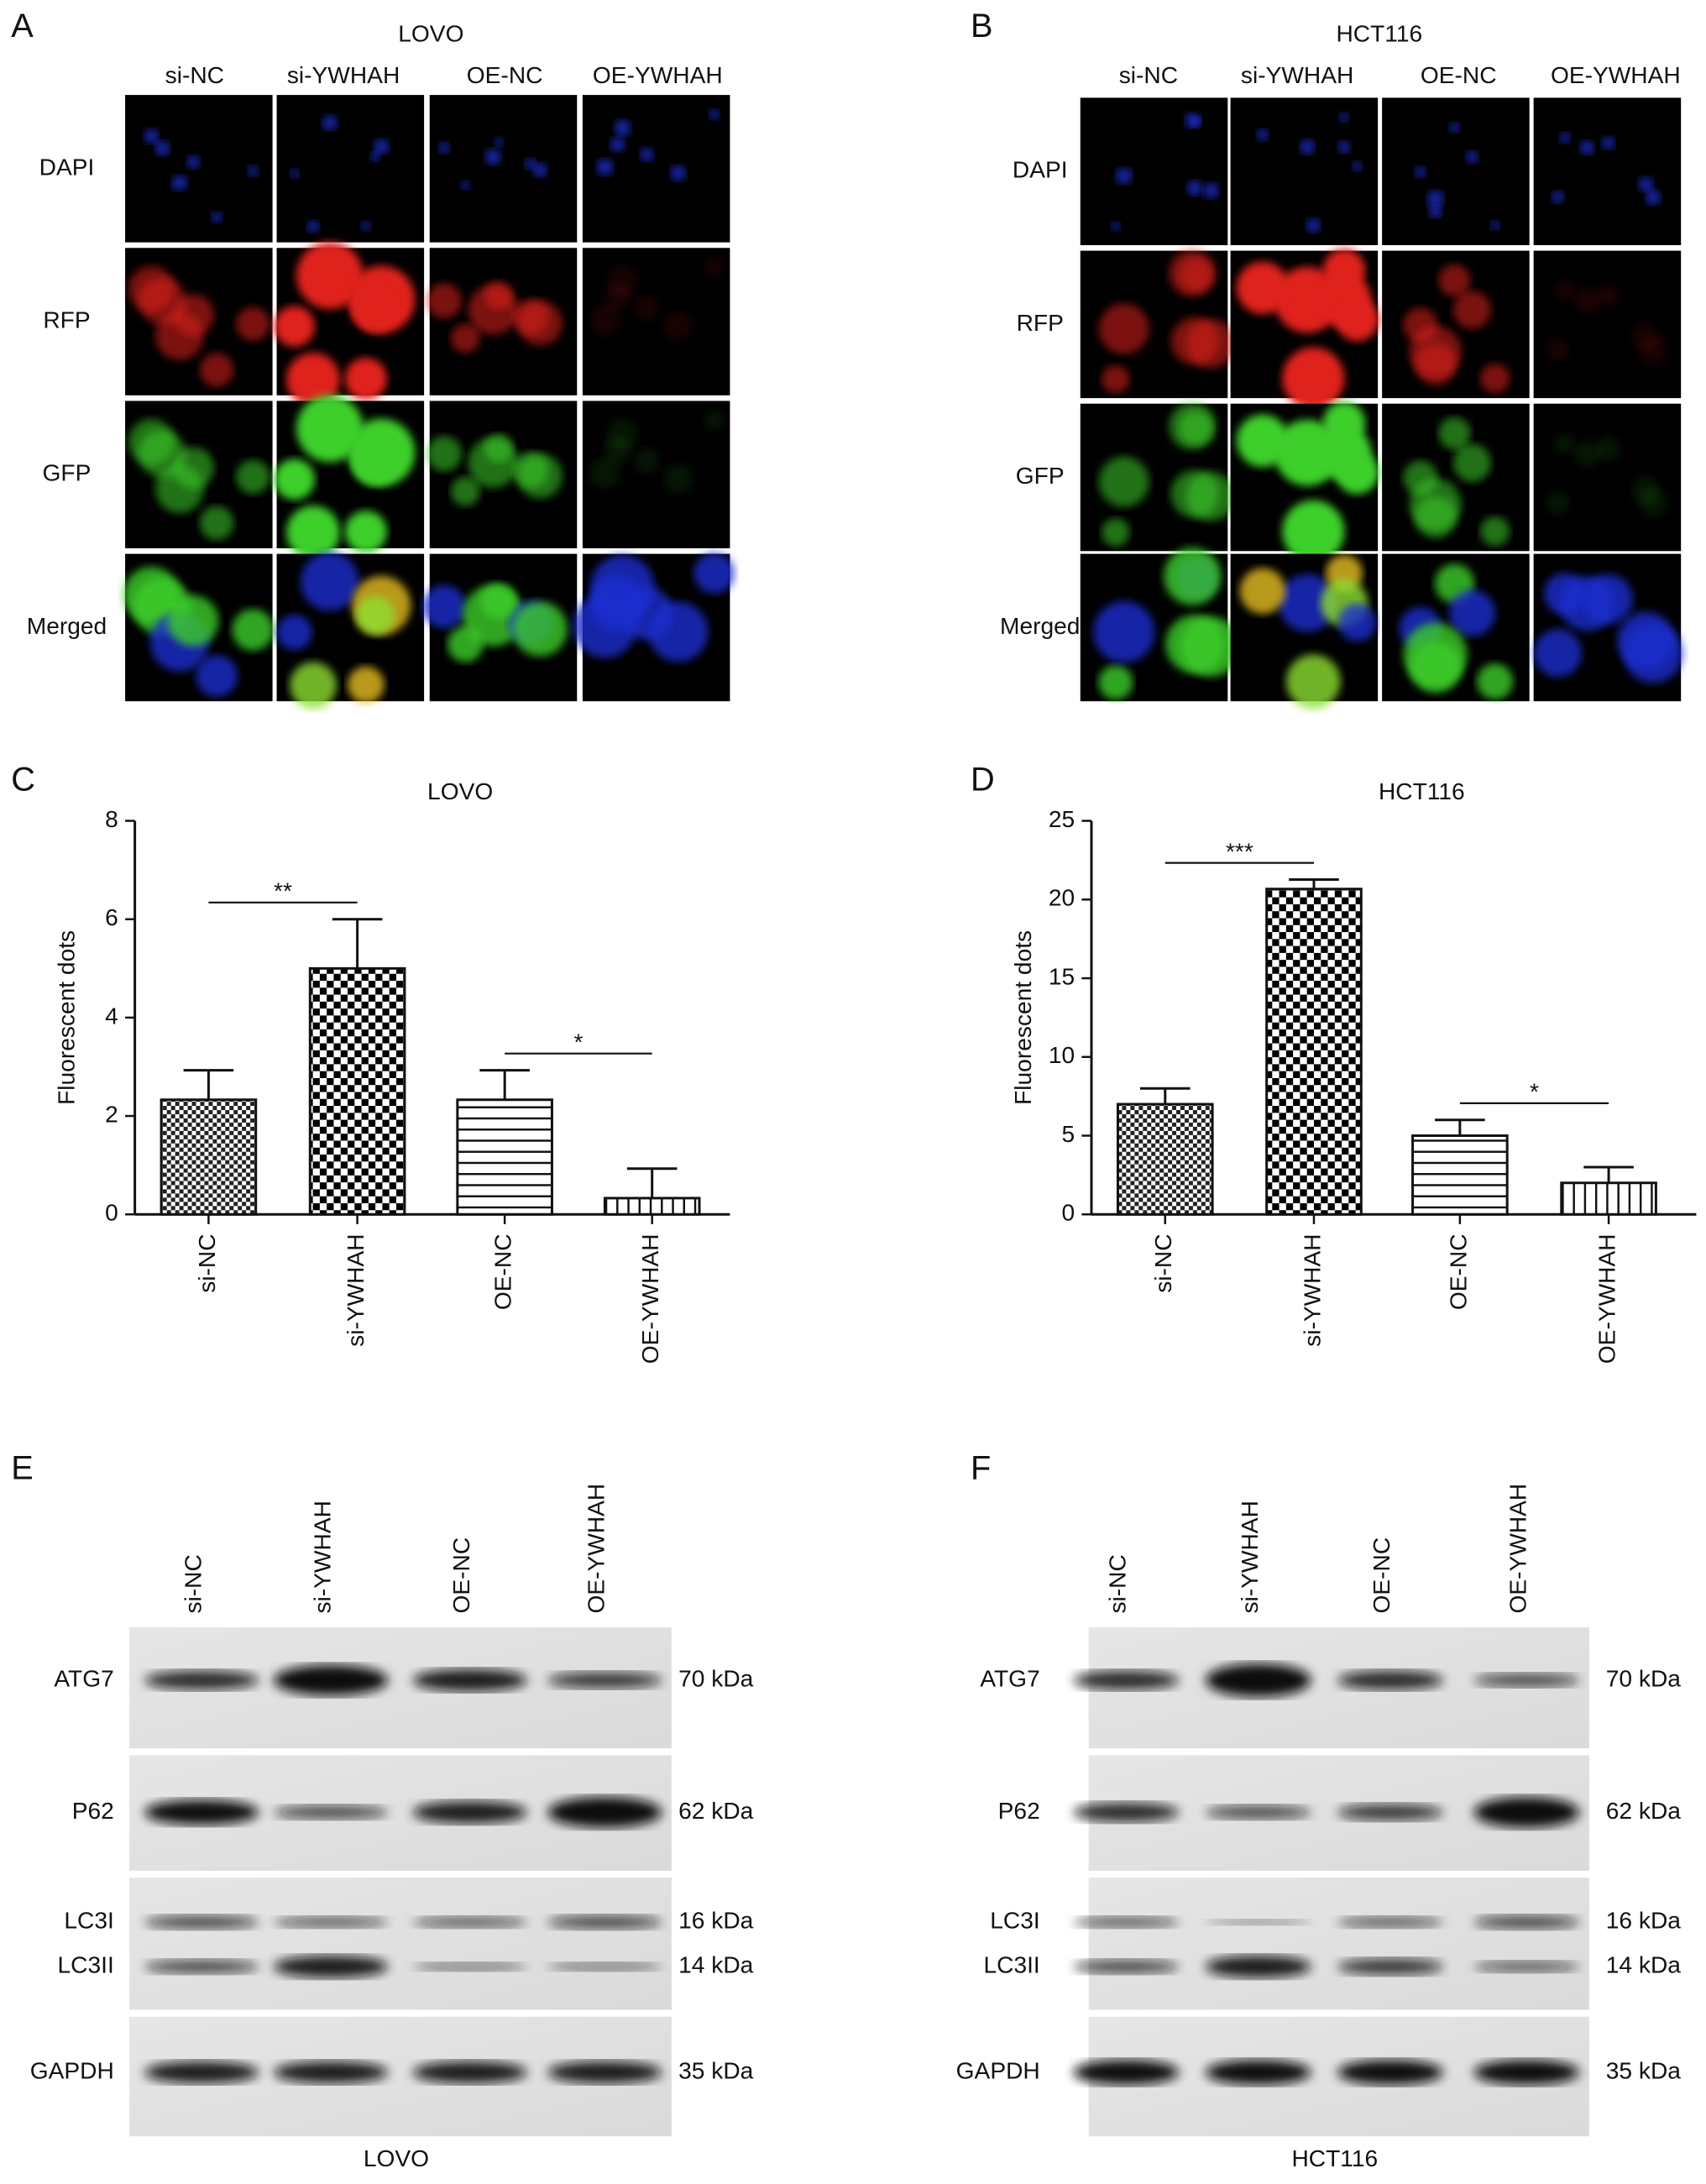  Describe the element at coordinates (1458, 1271) in the screenshot. I see `x-tick-label: OE-NC` at that location.